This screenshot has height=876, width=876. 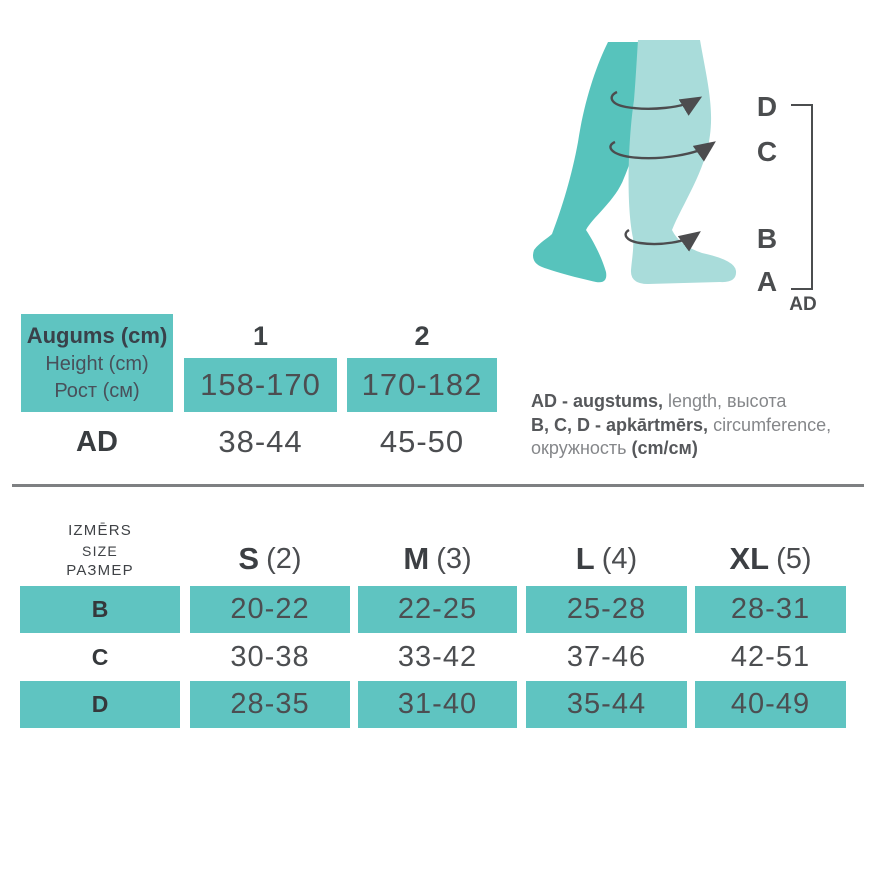 I want to click on row-c-value-m: 33-42, so click(x=437, y=656).